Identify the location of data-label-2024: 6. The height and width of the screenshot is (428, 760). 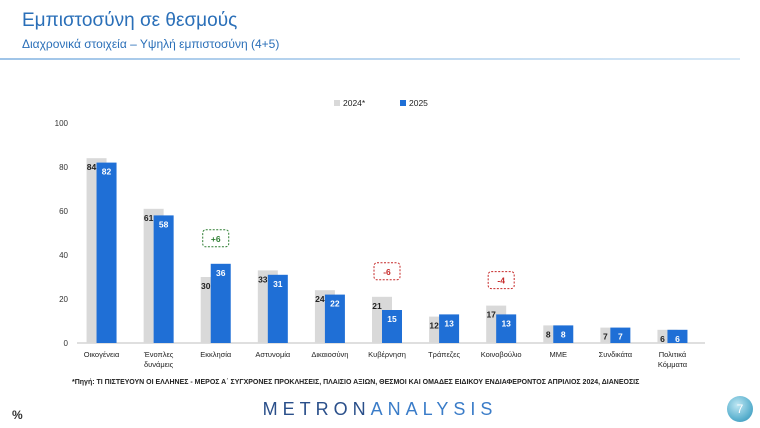
(662, 339).